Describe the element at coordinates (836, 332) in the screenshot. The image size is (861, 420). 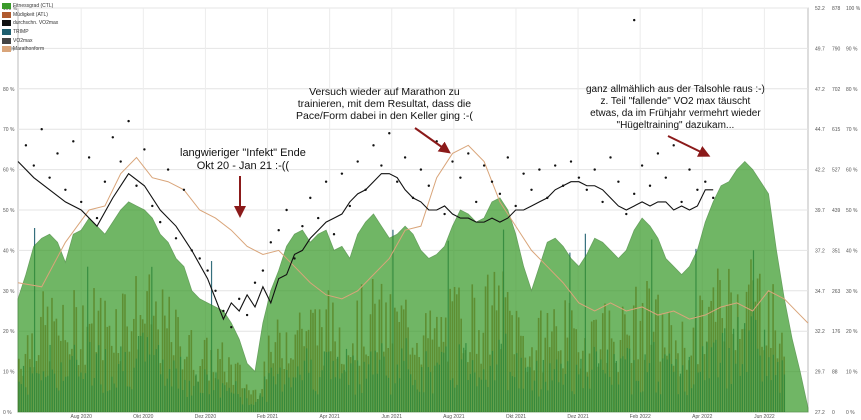
I see `y-right1-tick-label: 176` at that location.